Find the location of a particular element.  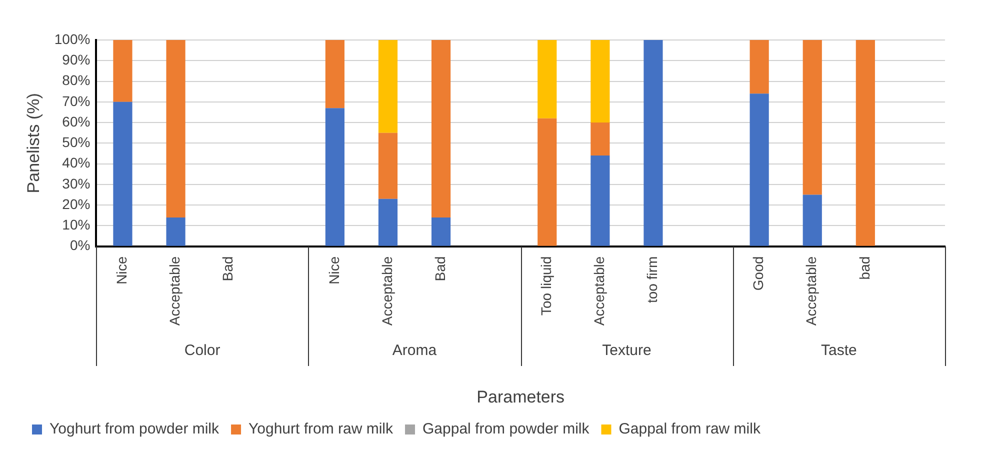

legend-label: Yoghurt from raw milk is located at coordinates (321, 429).